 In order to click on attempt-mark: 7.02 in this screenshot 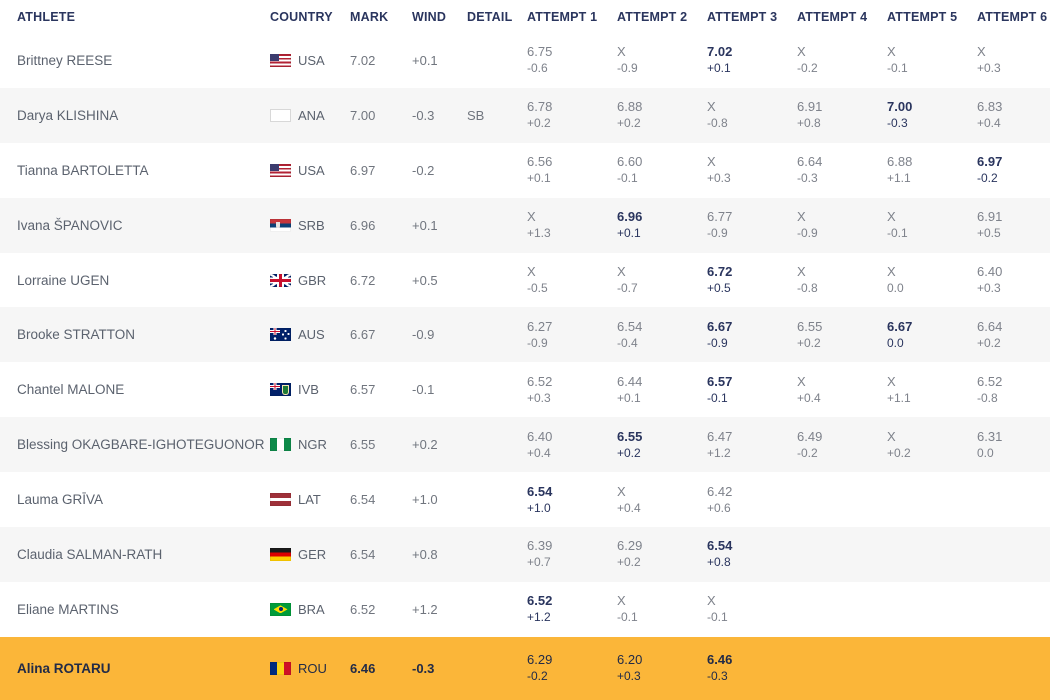, I will do `click(720, 52)`.